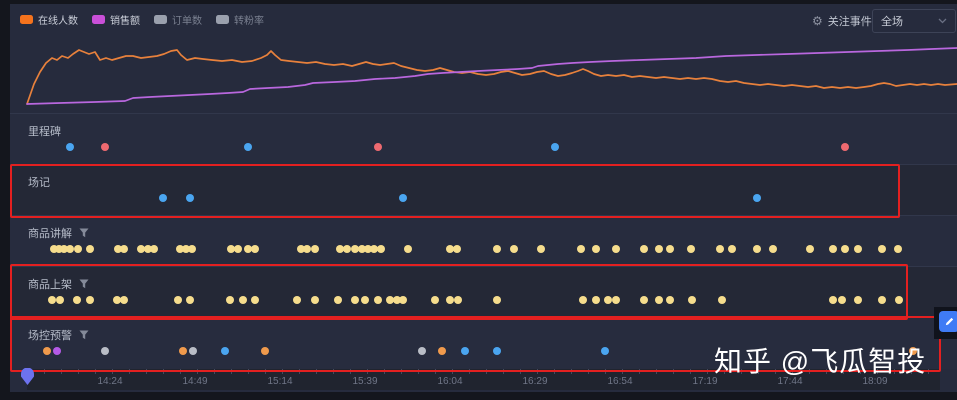 This screenshot has height=400, width=957. What do you see at coordinates (842, 21) in the screenshot?
I see `watch-events-control: ⚙ 关注事件` at bounding box center [842, 21].